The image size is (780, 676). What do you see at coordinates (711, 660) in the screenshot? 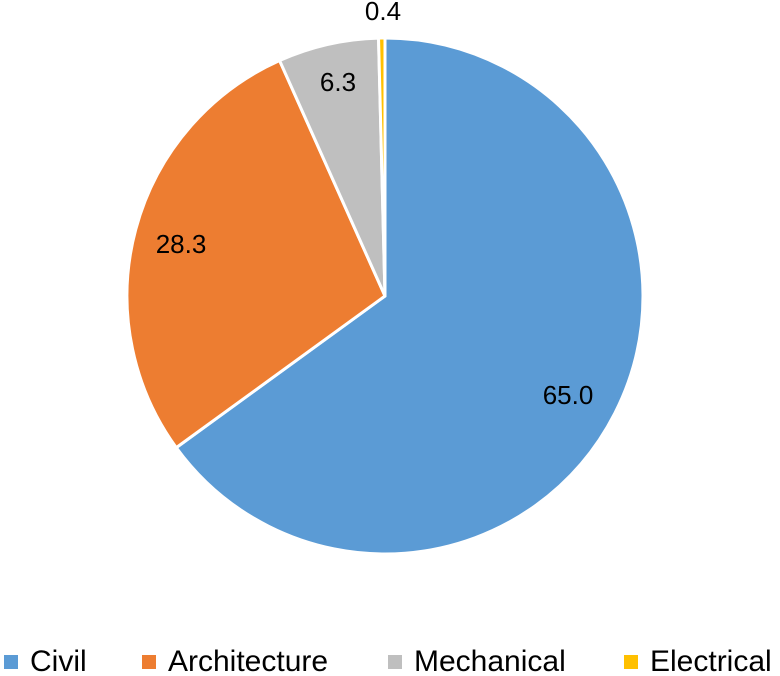
I see `legend-label-electrical: Electrical` at bounding box center [711, 660].